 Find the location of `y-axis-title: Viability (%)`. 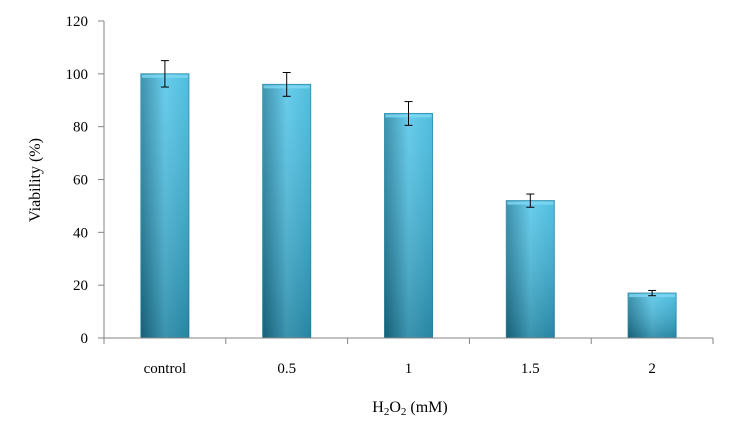

y-axis-title: Viability (%) is located at coordinates (35, 180).